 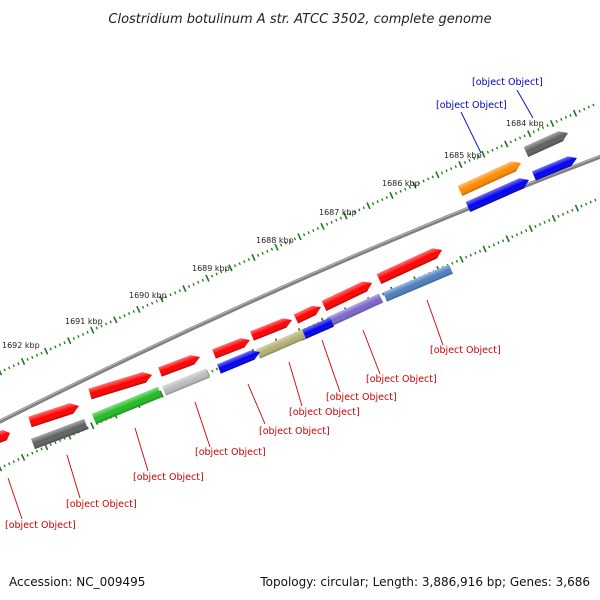 What do you see at coordinates (525, 123) in the screenshot?
I see `kbp-label: 1684 kbp` at bounding box center [525, 123].